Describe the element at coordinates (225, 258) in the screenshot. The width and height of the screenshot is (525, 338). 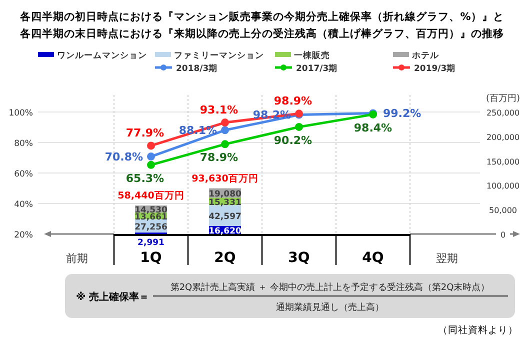
I see `x-tick-label: 2Q` at that location.